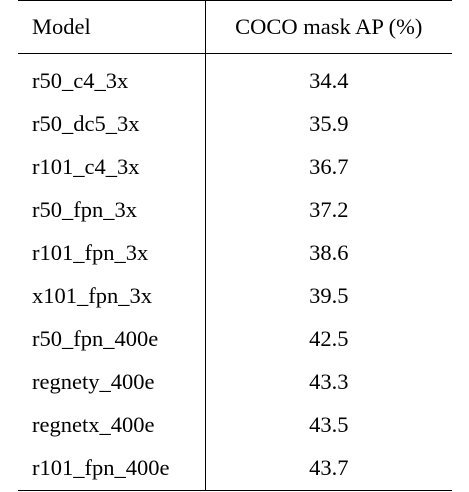 The width and height of the screenshot is (469, 492). Describe the element at coordinates (329, 124) in the screenshot. I see `cell-coco-mask-ap: 35.9` at that location.